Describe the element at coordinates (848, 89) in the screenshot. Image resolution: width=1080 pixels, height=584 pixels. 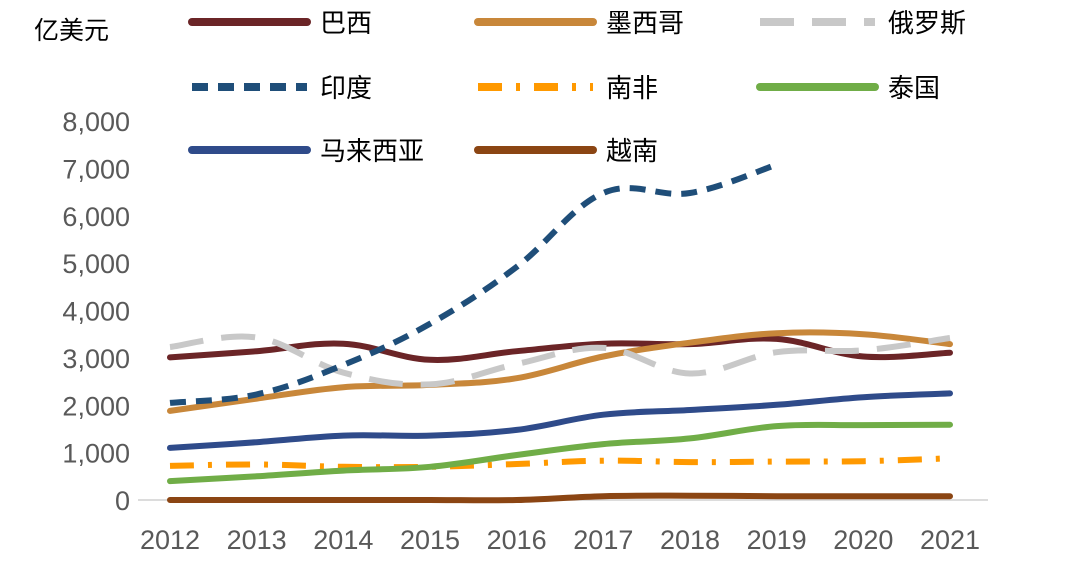
I see `legend-item: 泰国` at that location.